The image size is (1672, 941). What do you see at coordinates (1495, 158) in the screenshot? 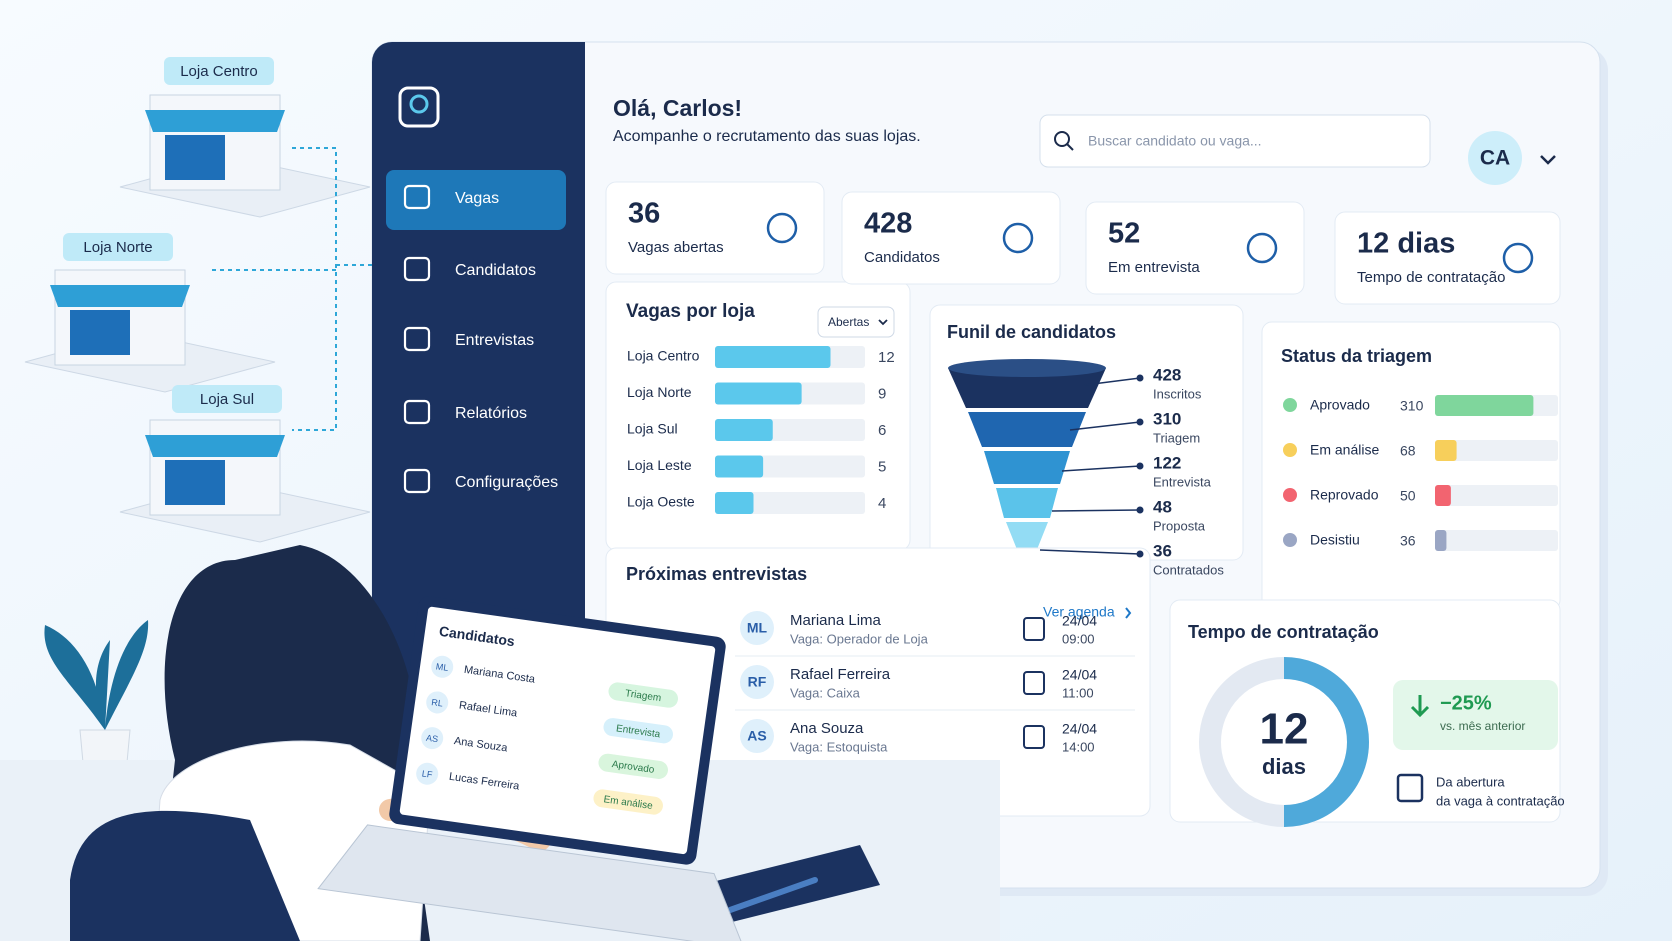
I see `avatar` at bounding box center [1495, 158].